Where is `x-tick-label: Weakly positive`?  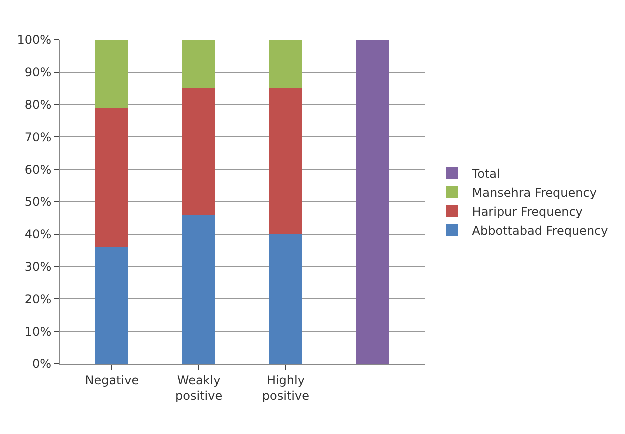
x-tick-label: Weakly positive is located at coordinates (199, 388).